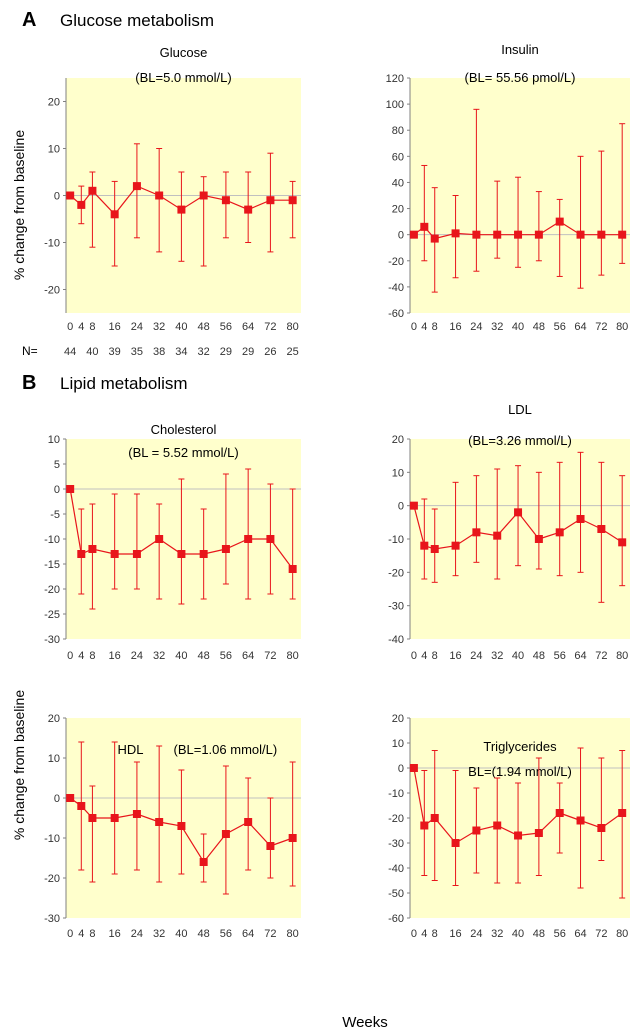 This screenshot has width=632, height=1035. What do you see at coordinates (181, 352) in the screenshot?
I see `n-values-row: 44 40 39 35 38 34 32 29 29 26 25` at bounding box center [181, 352].